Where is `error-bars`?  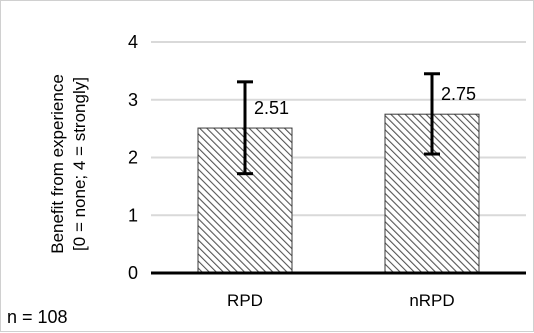
error-bars is located at coordinates (338, 124).